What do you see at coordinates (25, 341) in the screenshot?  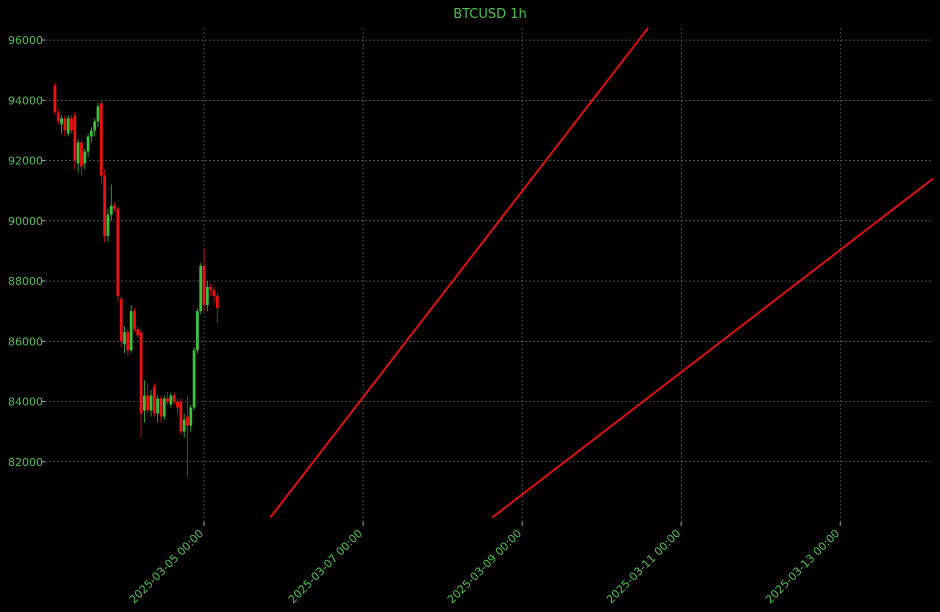 I see `y-tick-label: 86000` at bounding box center [25, 341].